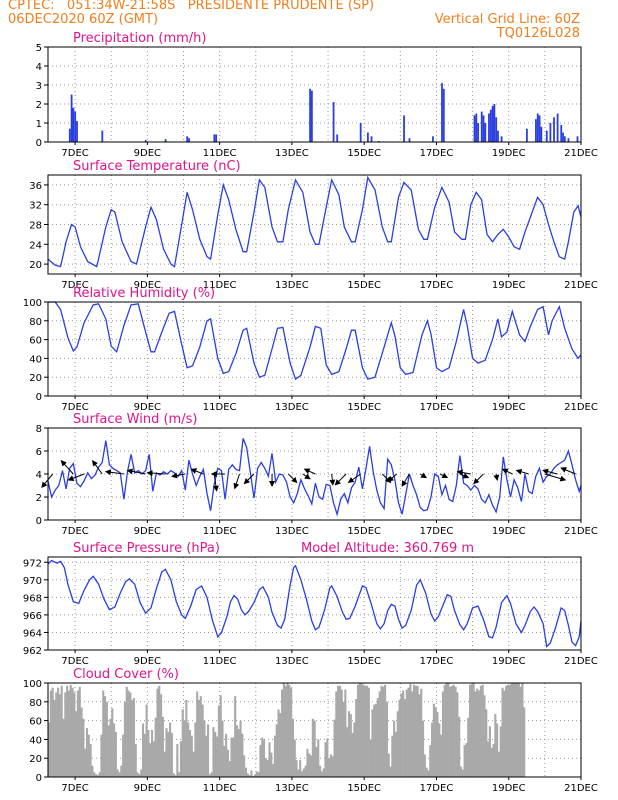 This screenshot has height=800, width=618. What do you see at coordinates (74, 531) in the screenshot?
I see `x-tick-label: 7DEC` at bounding box center [74, 531].